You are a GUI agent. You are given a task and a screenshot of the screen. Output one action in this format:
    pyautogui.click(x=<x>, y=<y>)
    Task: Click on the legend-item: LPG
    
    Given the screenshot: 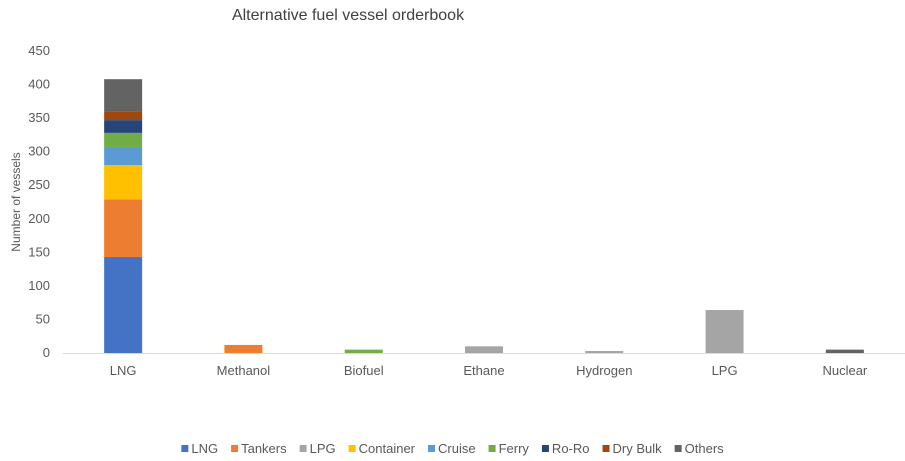 What is the action you would take?
    pyautogui.click(x=317, y=448)
    